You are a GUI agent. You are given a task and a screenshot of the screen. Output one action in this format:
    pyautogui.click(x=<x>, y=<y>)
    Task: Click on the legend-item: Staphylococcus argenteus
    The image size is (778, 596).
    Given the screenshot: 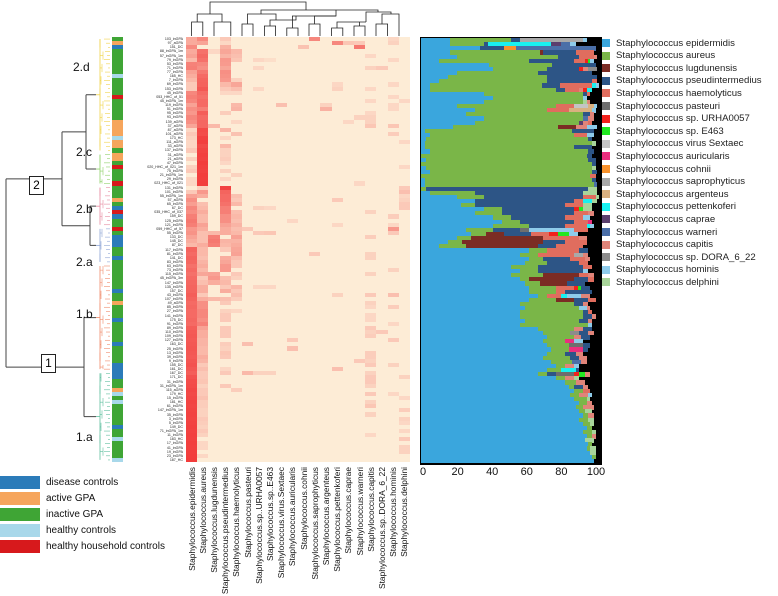 What is the action you would take?
    pyautogui.click(x=665, y=194)
    